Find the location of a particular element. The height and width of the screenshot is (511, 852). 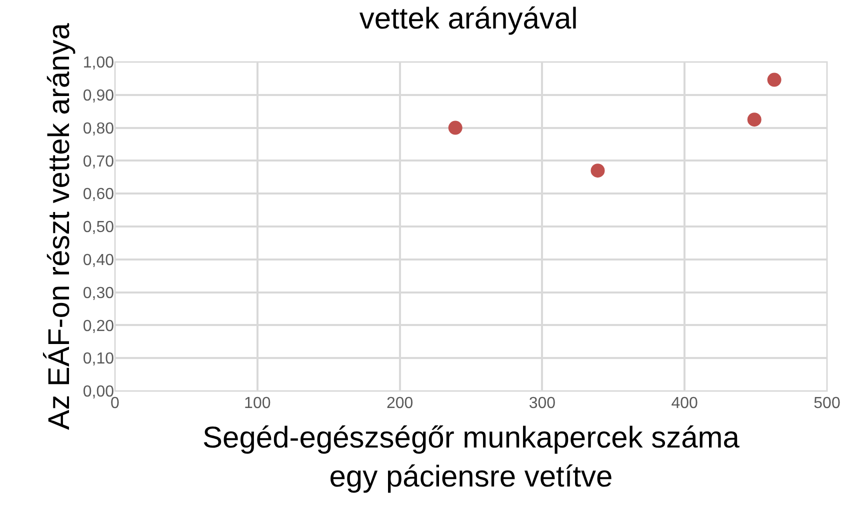

x-tick-label: 500 is located at coordinates (827, 403).